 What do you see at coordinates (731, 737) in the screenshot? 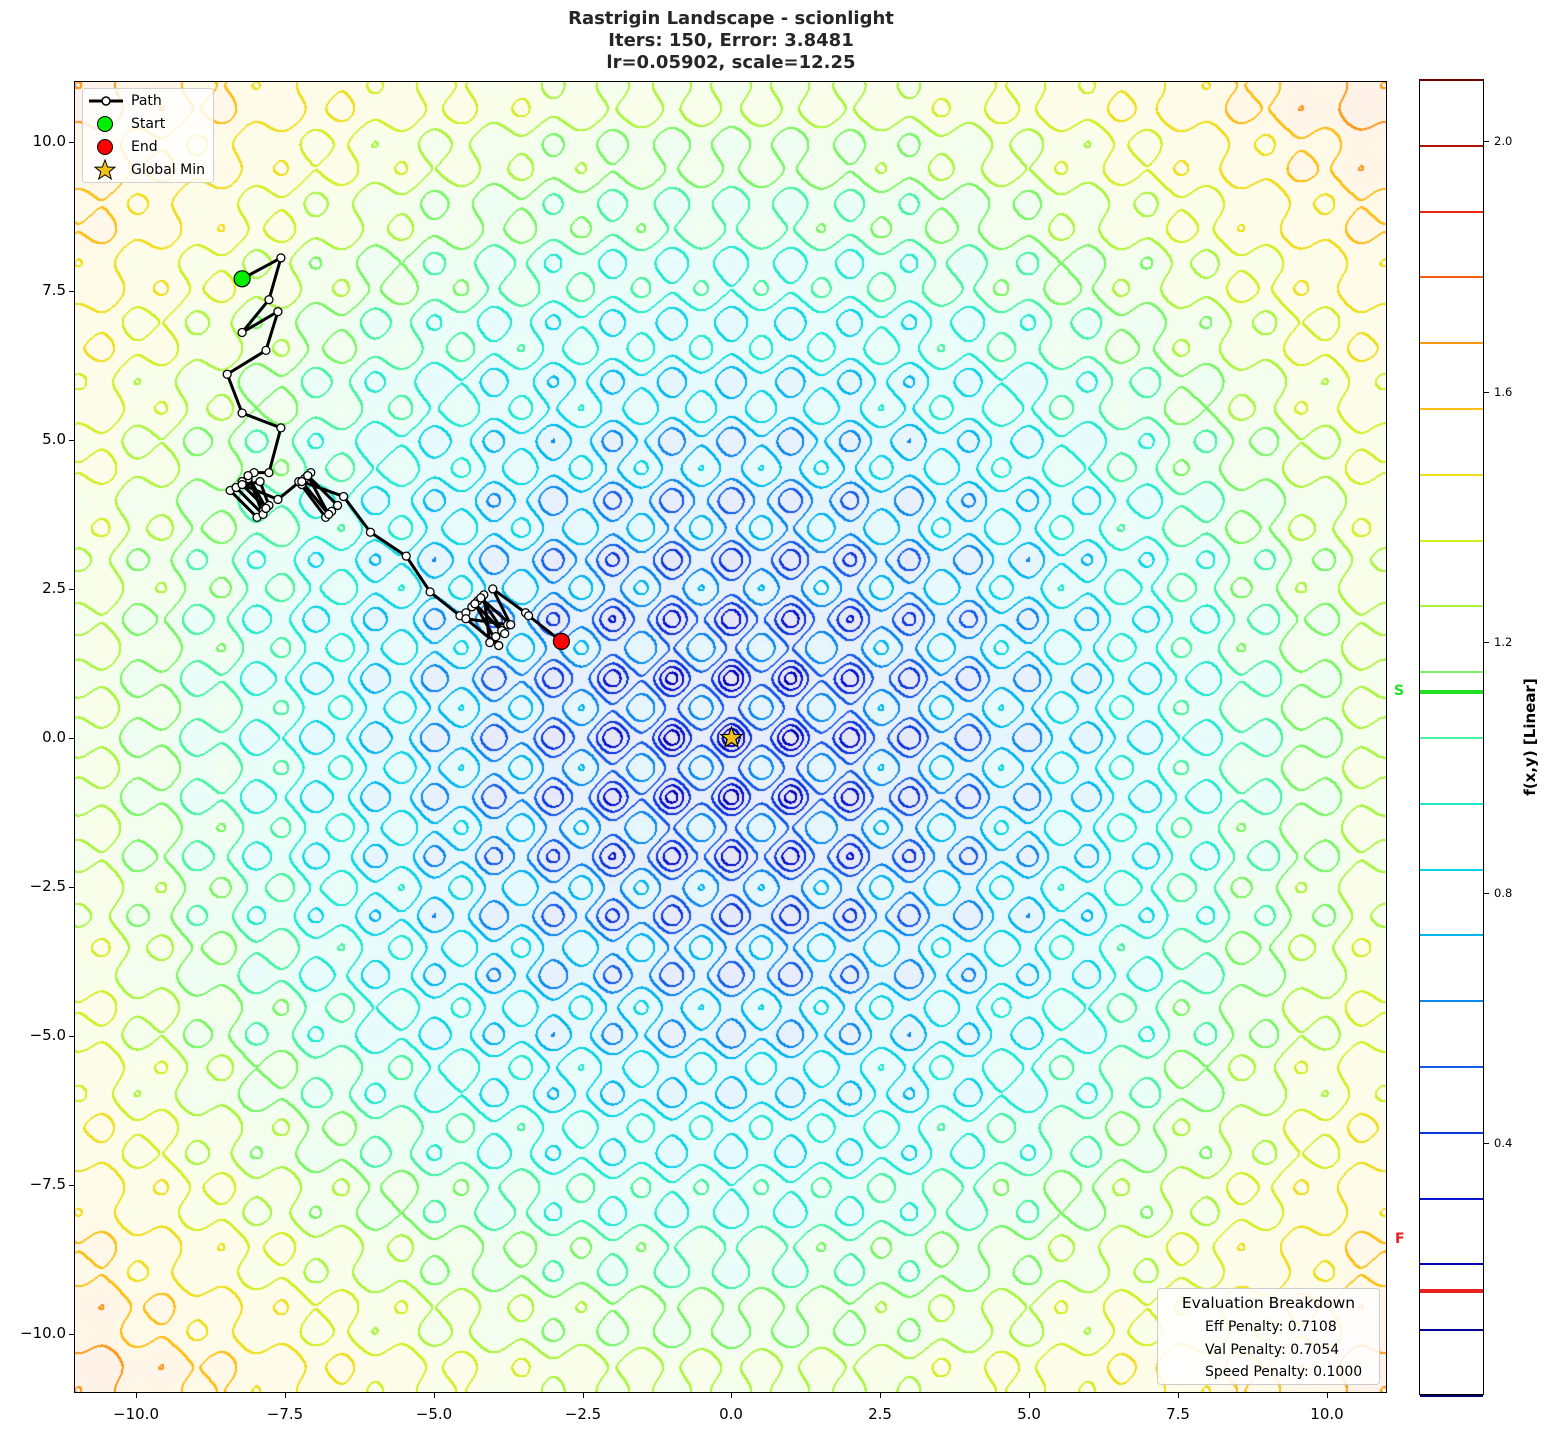
I see `global-min-star-icon` at bounding box center [731, 737].